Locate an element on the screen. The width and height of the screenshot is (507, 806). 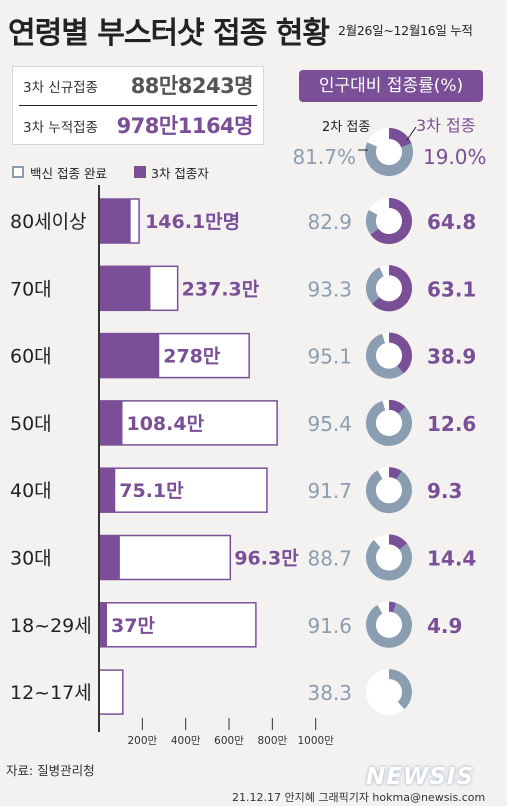
second-rate-label: 82.9 is located at coordinates (329, 222).